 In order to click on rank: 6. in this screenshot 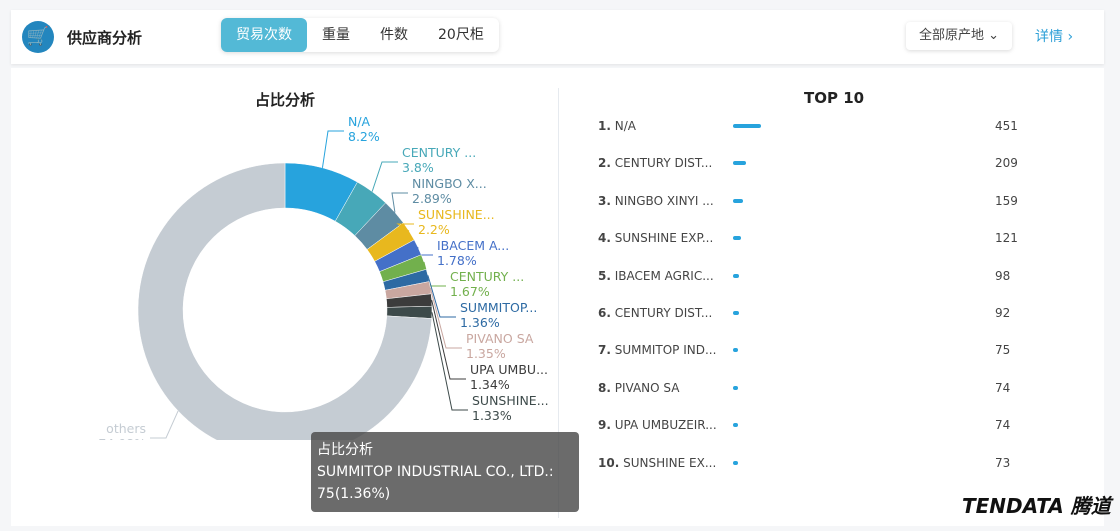, I will do `click(604, 313)`.